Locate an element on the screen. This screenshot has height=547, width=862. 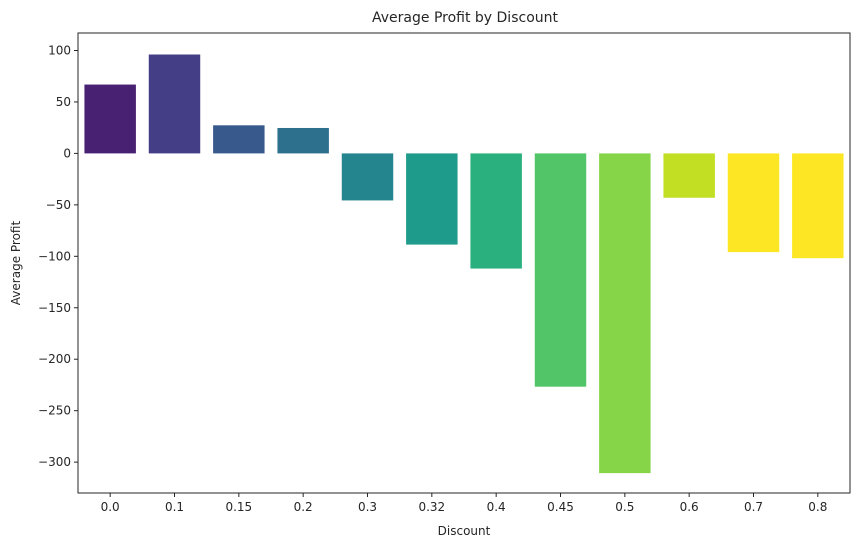
y-tick-label: −100 is located at coordinates (54, 256).